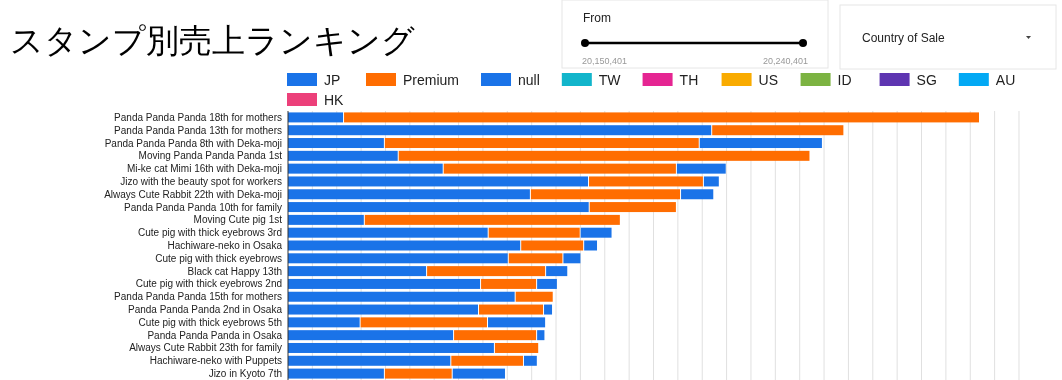 The height and width of the screenshot is (380, 1062). Describe the element at coordinates (785, 61) in the screenshot. I see `text: 20,240,401` at that location.